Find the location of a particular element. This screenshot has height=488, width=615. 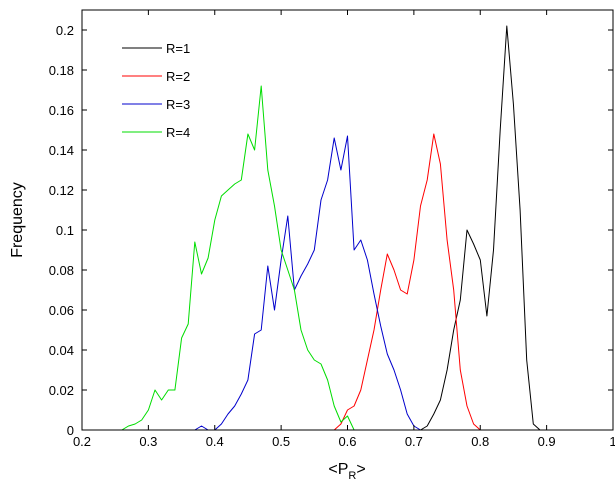

x-tick-label: 0.8 is located at coordinates (480, 441).